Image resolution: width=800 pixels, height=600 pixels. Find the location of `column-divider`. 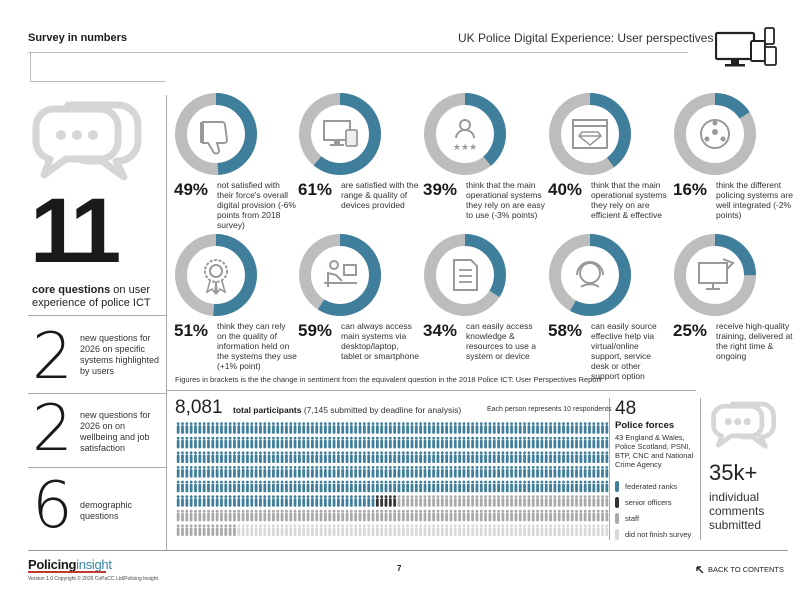

column-divider is located at coordinates (700, 469).